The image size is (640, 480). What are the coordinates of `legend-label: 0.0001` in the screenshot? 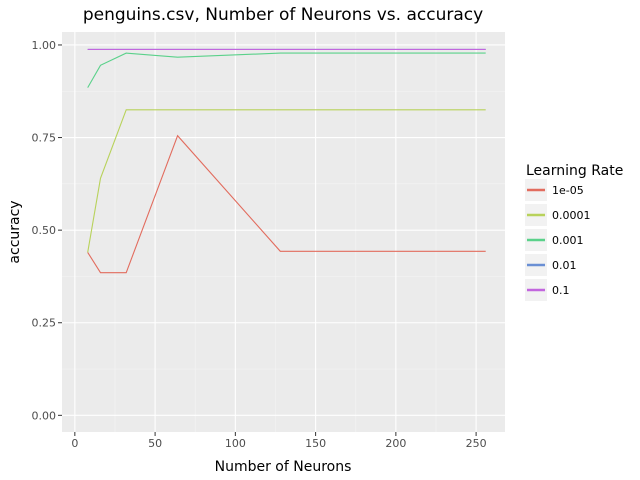 It's located at (571, 215).